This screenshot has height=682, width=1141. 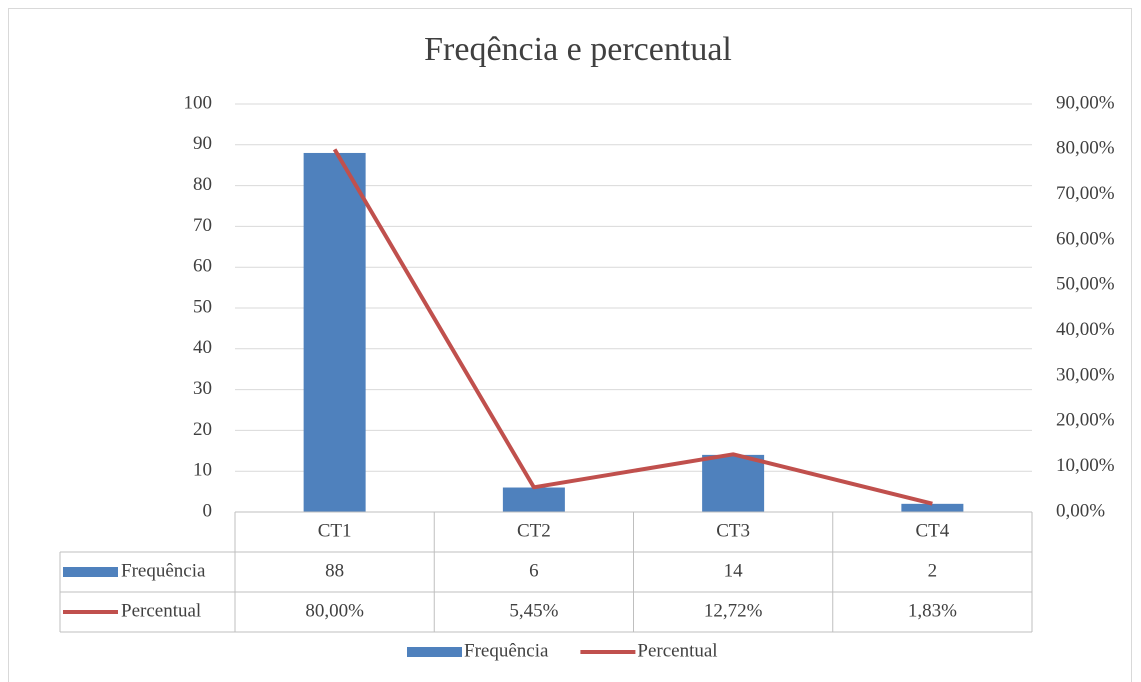 I want to click on y2-tick-label: 90,00%, so click(x=1085, y=102).